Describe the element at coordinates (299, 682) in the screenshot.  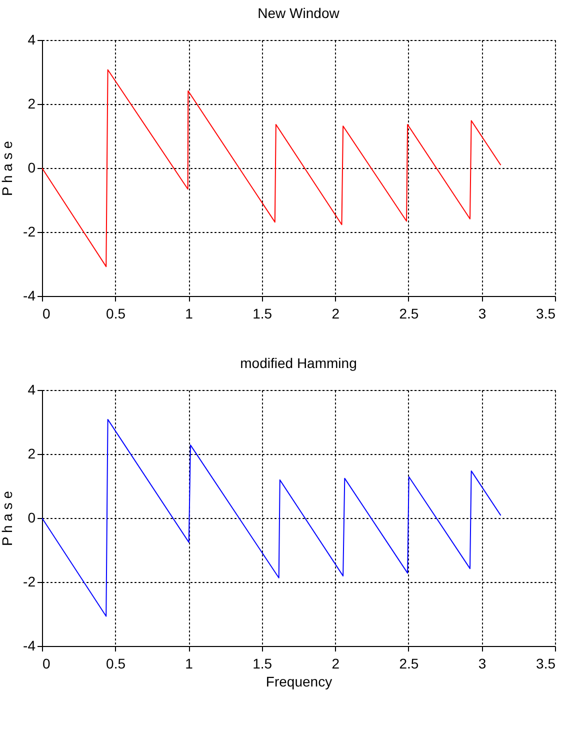
I see `x-axis-title: Frequency` at that location.